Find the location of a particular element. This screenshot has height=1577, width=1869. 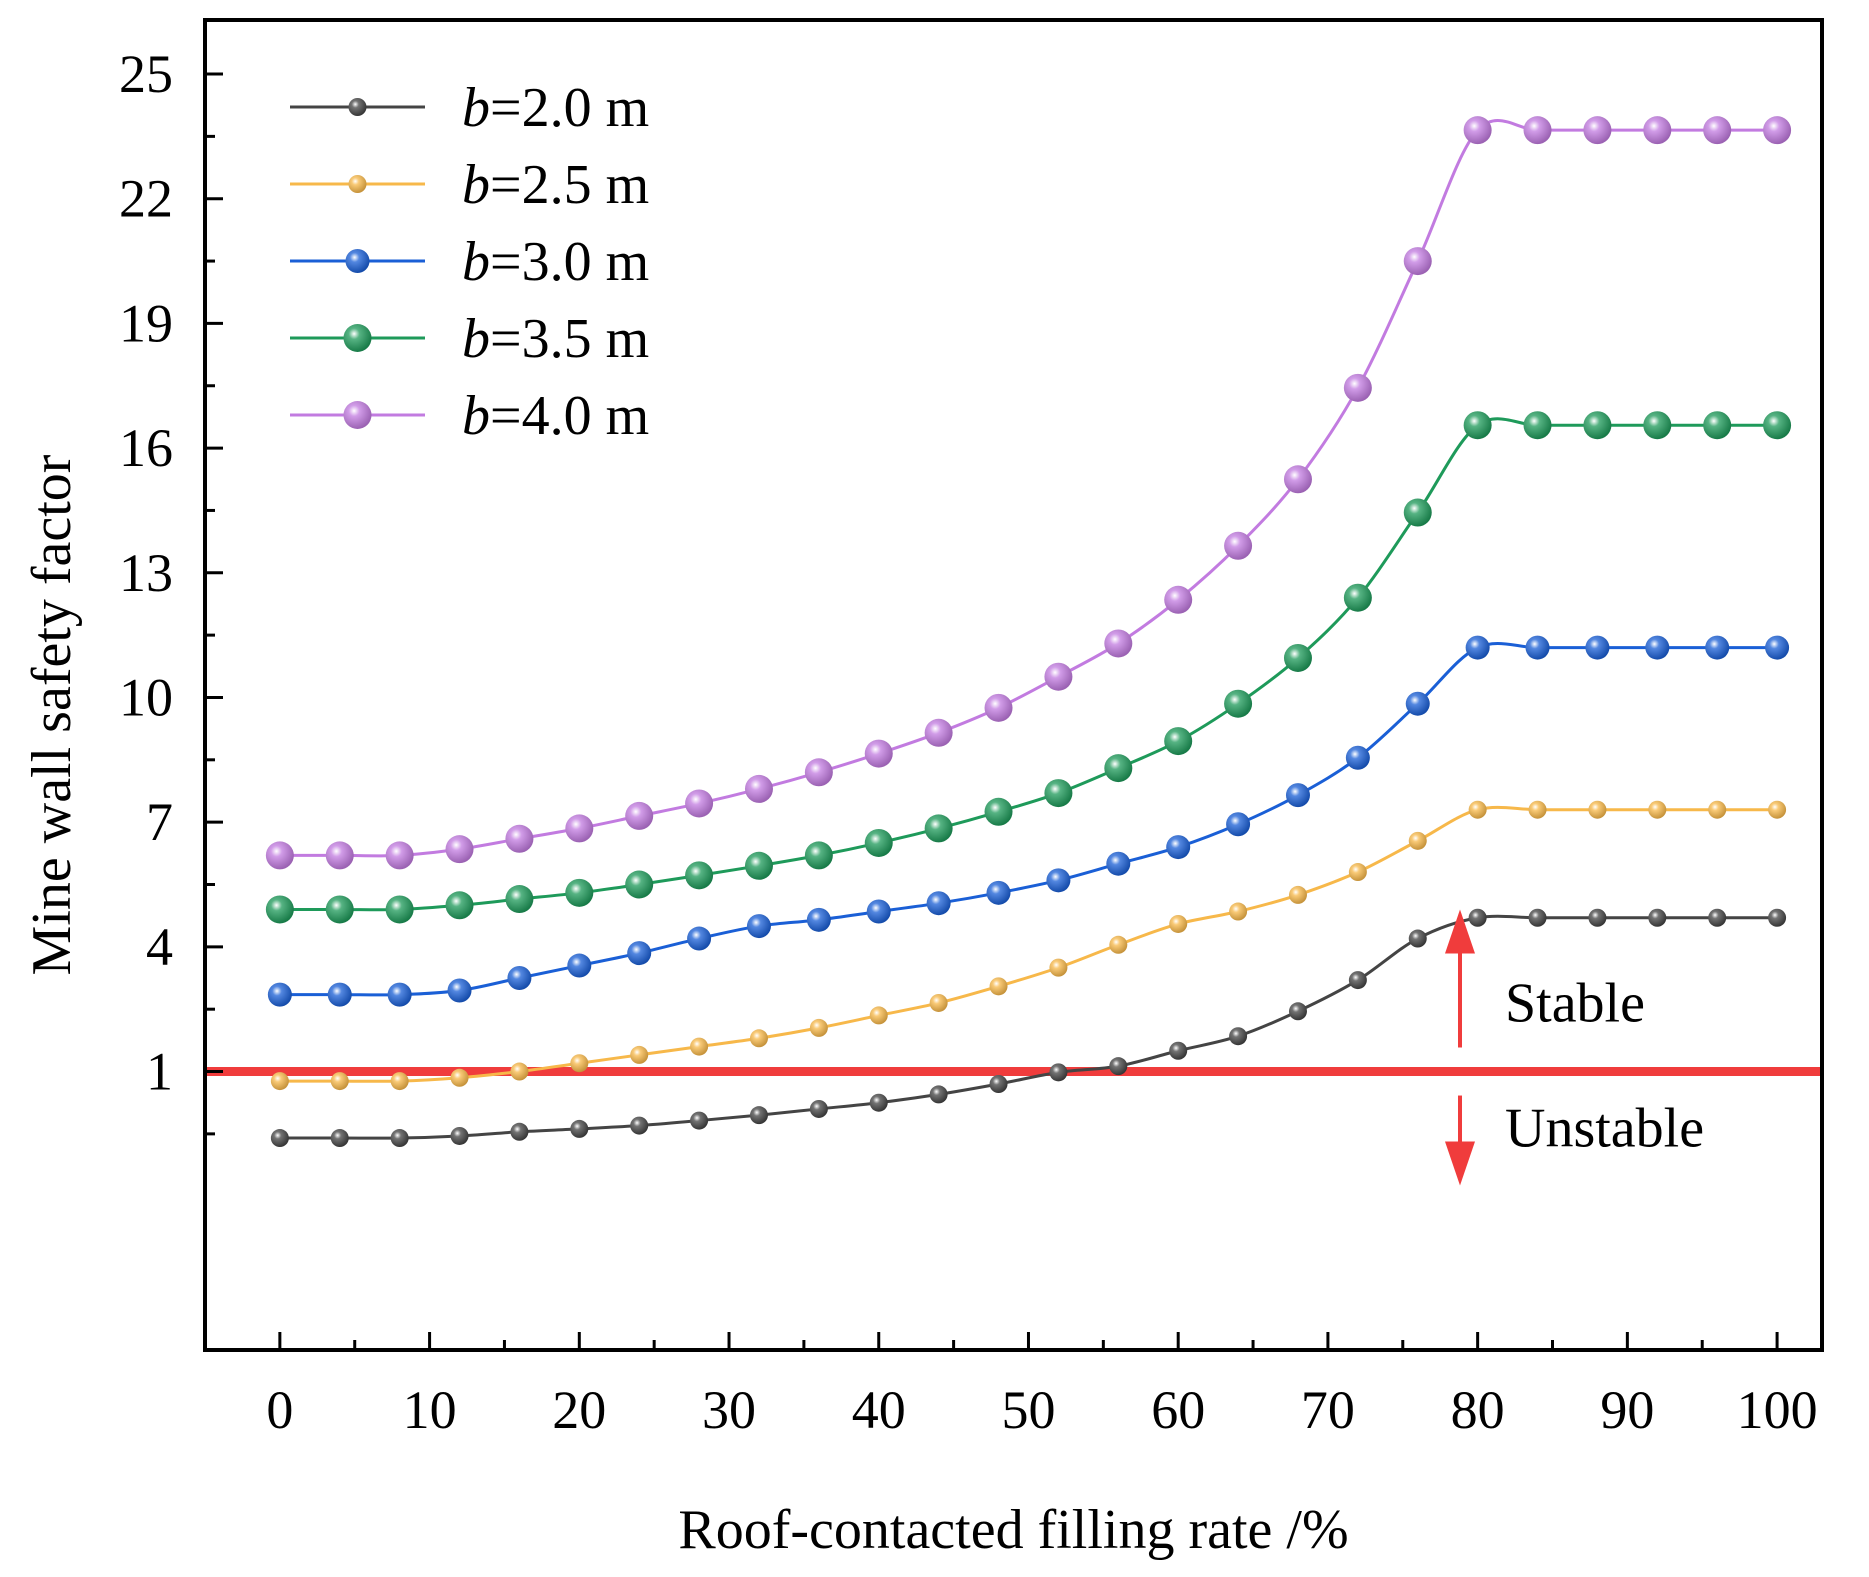

x-tick-label: 10 is located at coordinates (430, 1410).